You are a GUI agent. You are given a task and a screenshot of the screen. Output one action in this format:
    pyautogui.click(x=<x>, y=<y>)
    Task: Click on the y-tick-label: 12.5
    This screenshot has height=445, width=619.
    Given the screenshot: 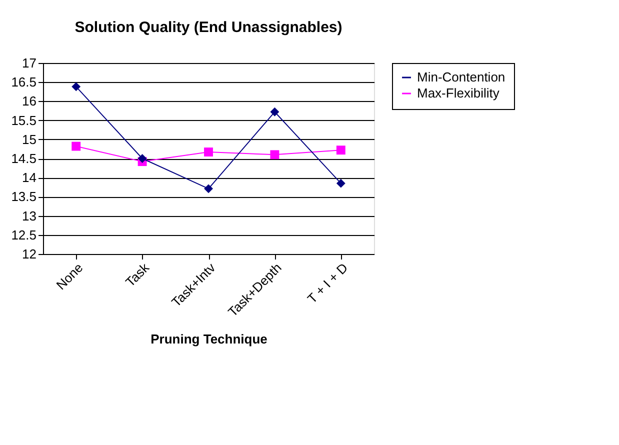 What is the action you would take?
    pyautogui.click(x=23, y=234)
    